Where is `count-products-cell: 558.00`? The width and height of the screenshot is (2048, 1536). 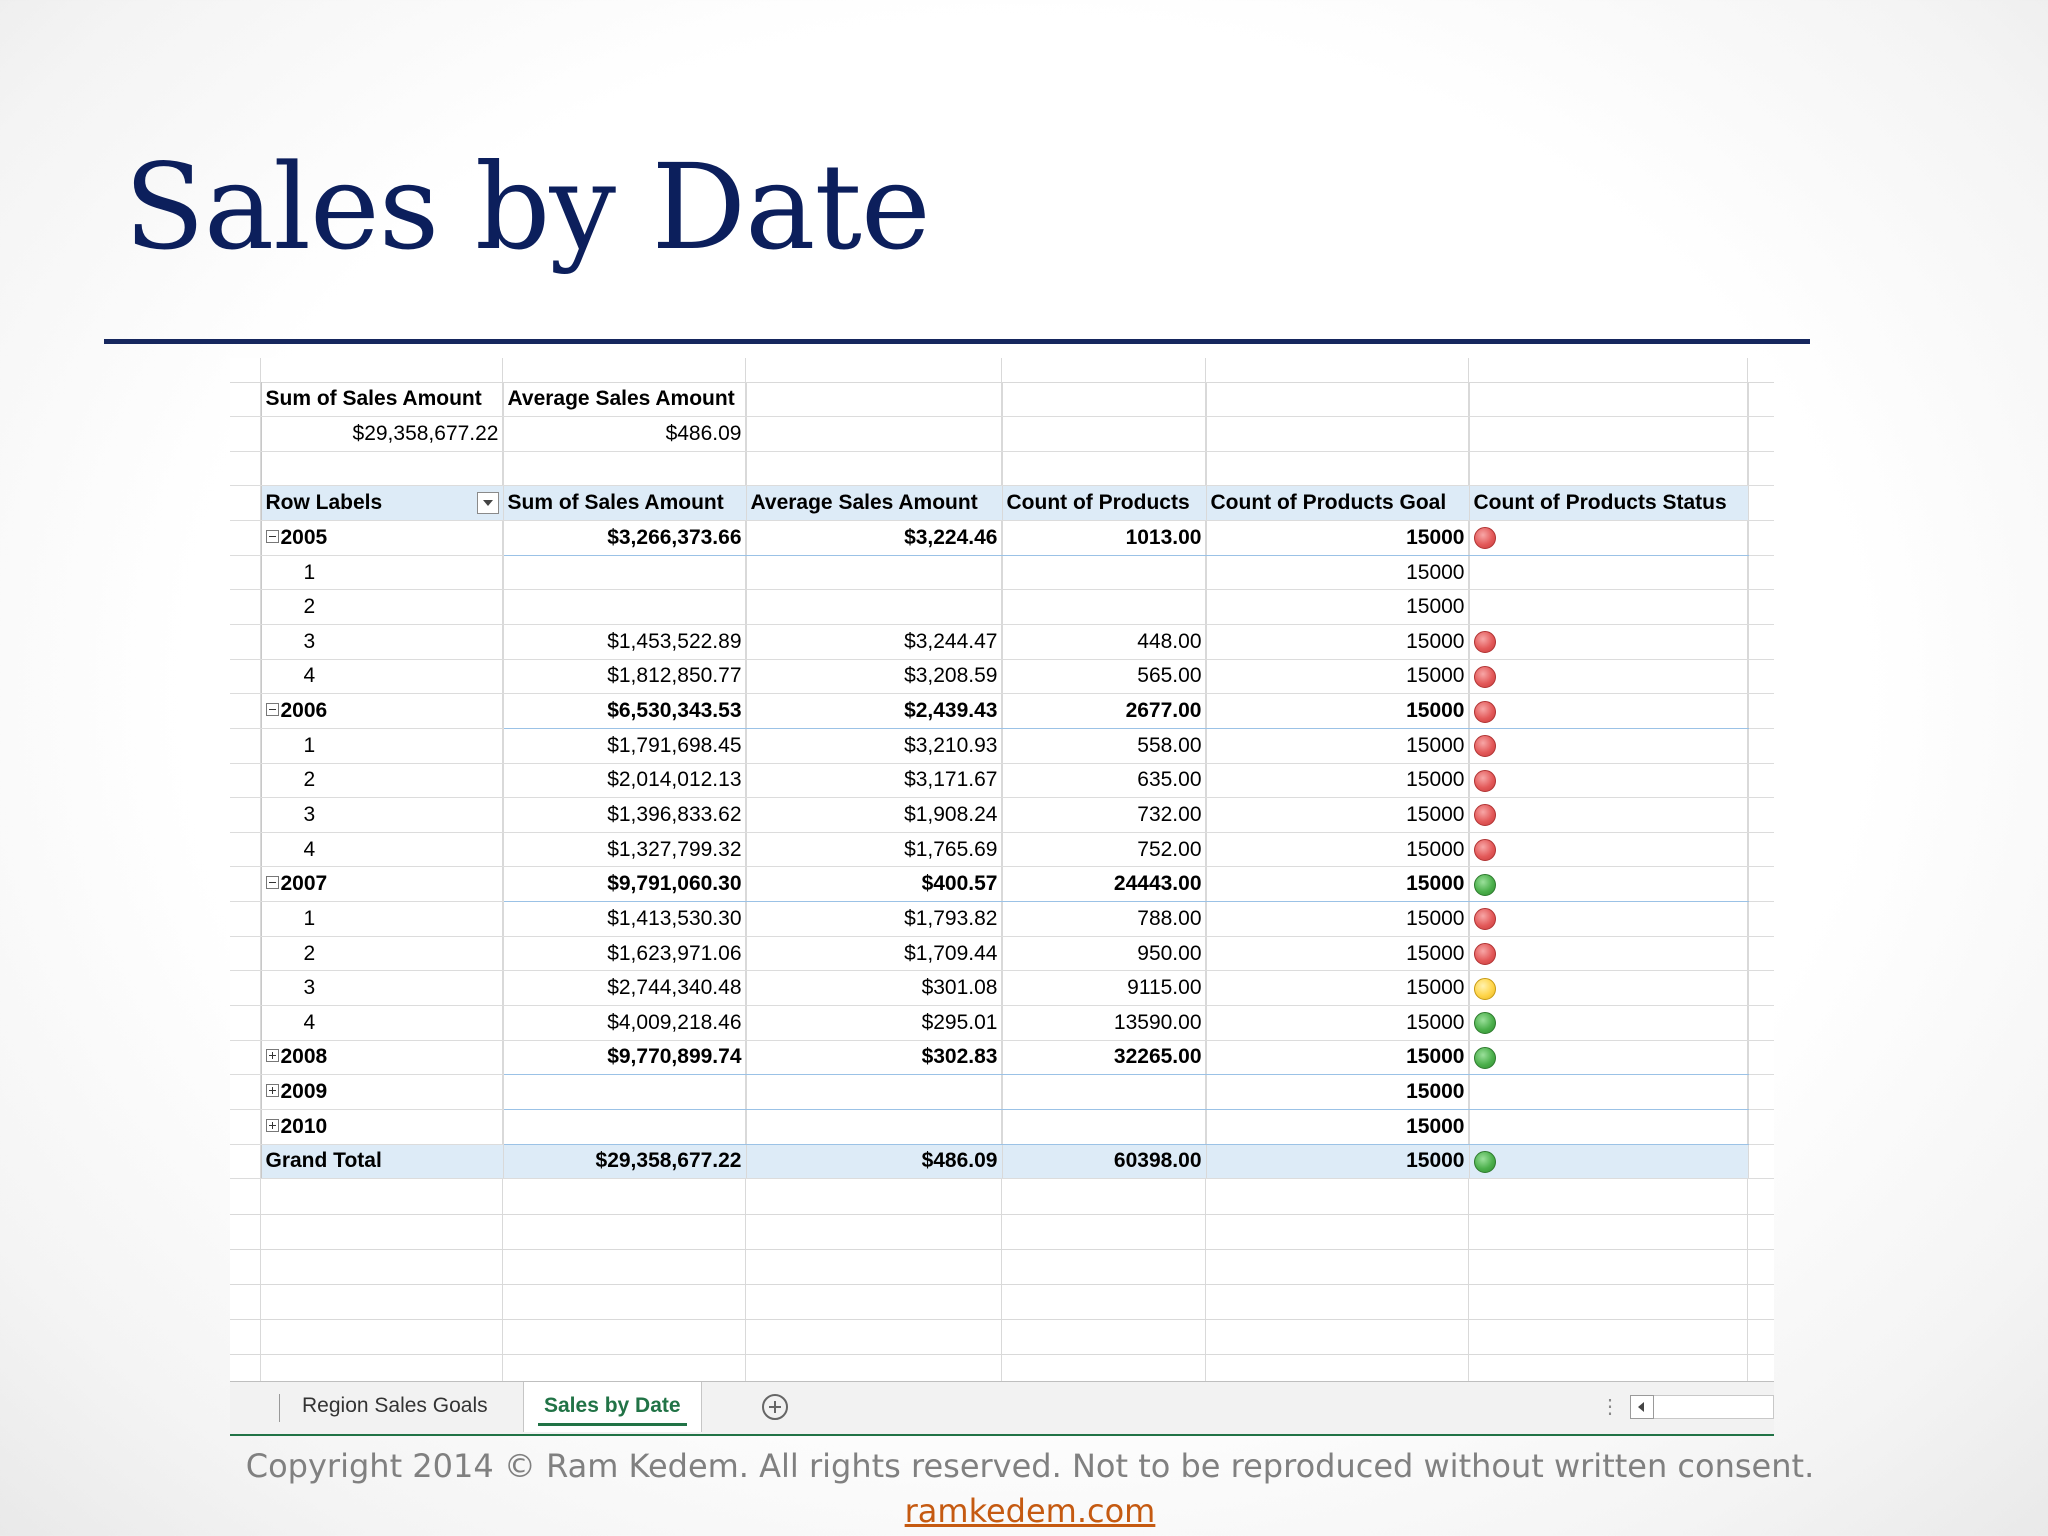
count-products-cell: 558.00 is located at coordinates (1104, 746).